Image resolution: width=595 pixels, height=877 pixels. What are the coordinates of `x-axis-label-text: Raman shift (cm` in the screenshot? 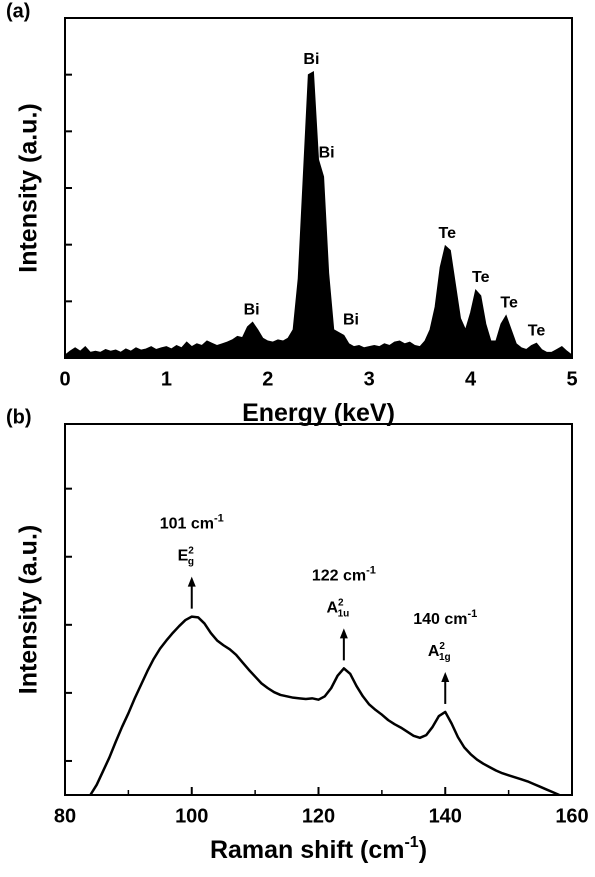 It's located at (307, 850).